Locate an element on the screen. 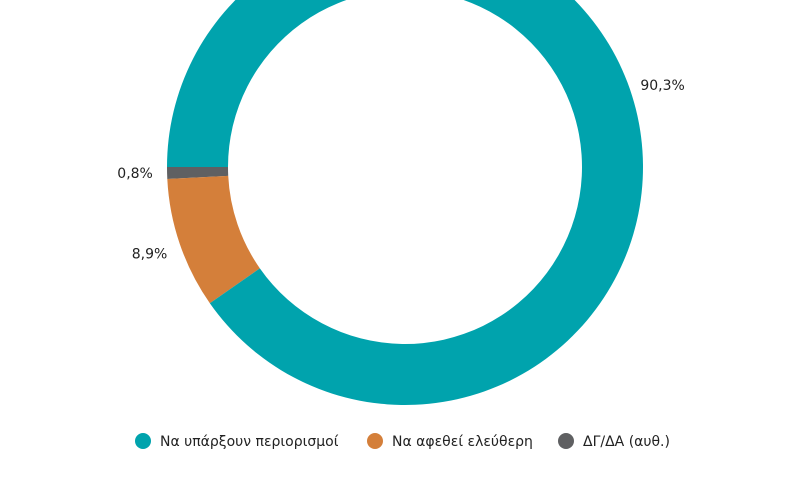 The width and height of the screenshot is (800, 500). data-label: 0,8% is located at coordinates (135, 174).